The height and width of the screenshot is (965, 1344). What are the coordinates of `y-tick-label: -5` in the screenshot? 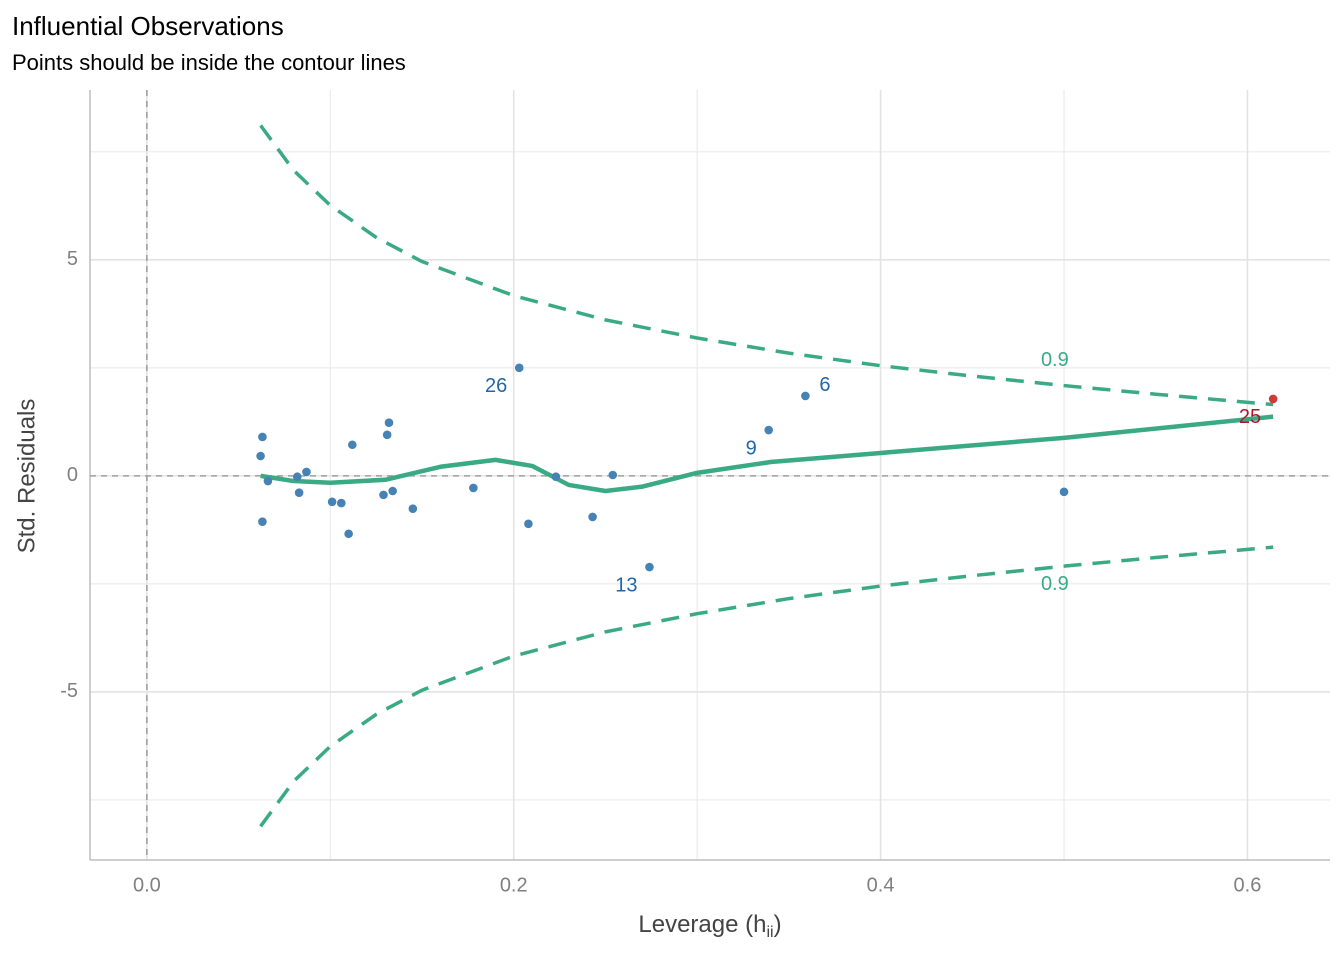 It's located at (69, 691).